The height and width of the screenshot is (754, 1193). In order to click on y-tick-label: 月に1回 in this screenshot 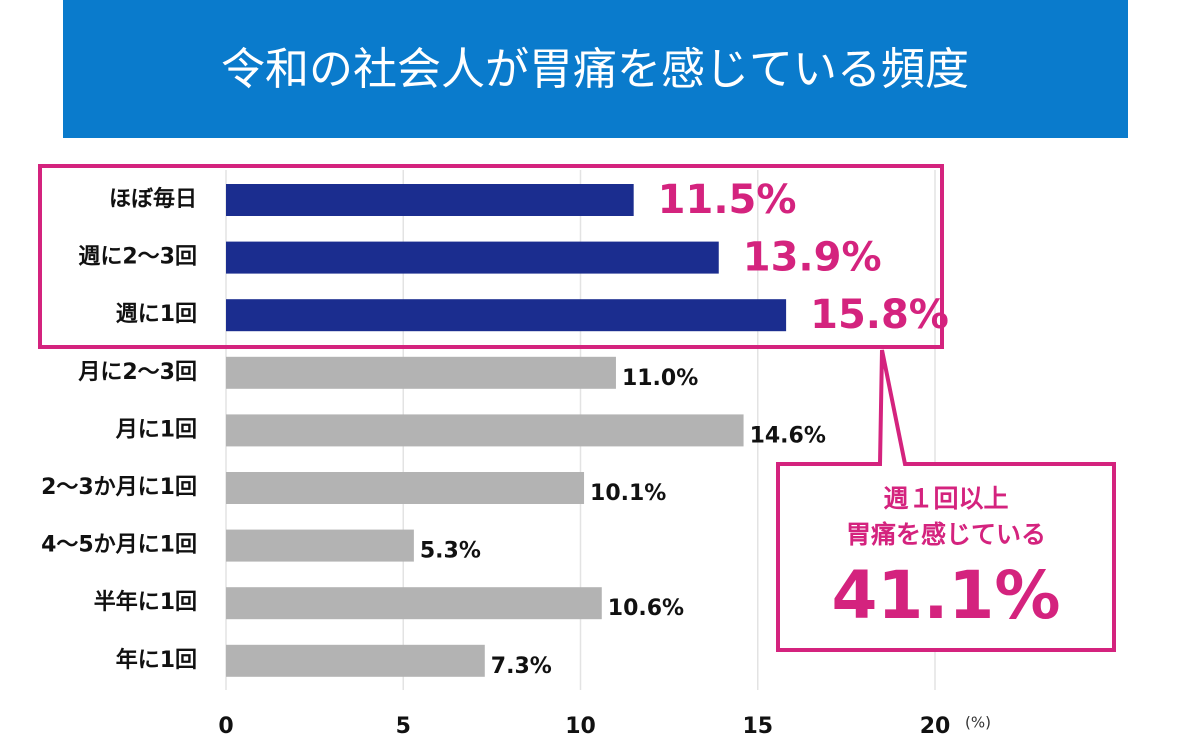, I will do `click(156, 429)`.